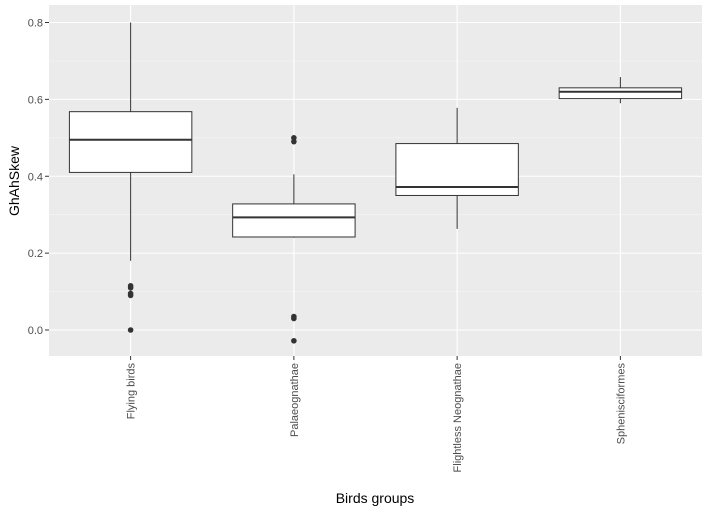  What do you see at coordinates (295, 400) in the screenshot?
I see `x-tick-label: Palaeognathae` at bounding box center [295, 400].